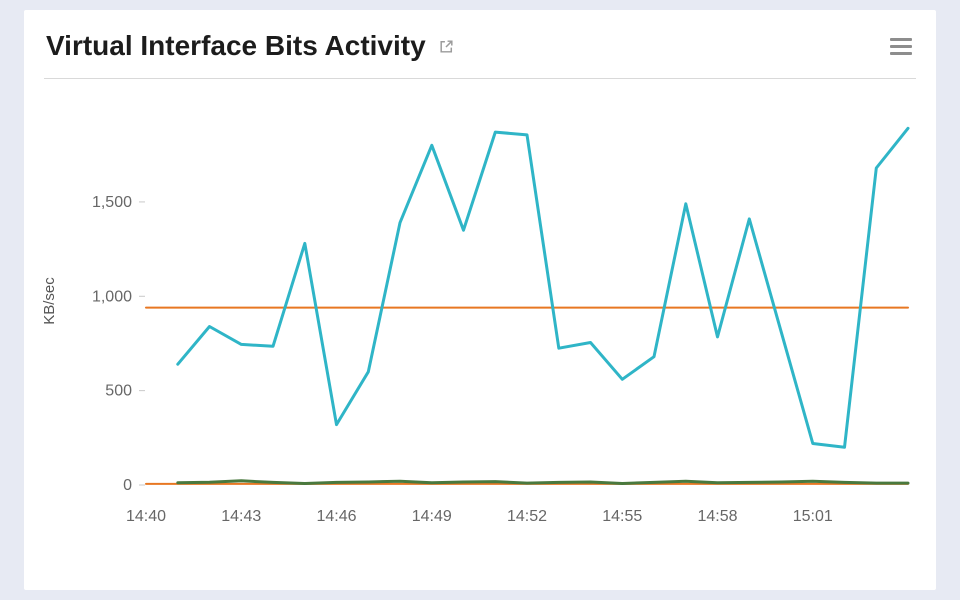 This screenshot has width=960, height=600. What do you see at coordinates (717, 516) in the screenshot?
I see `svg-text: 14:58` at bounding box center [717, 516].